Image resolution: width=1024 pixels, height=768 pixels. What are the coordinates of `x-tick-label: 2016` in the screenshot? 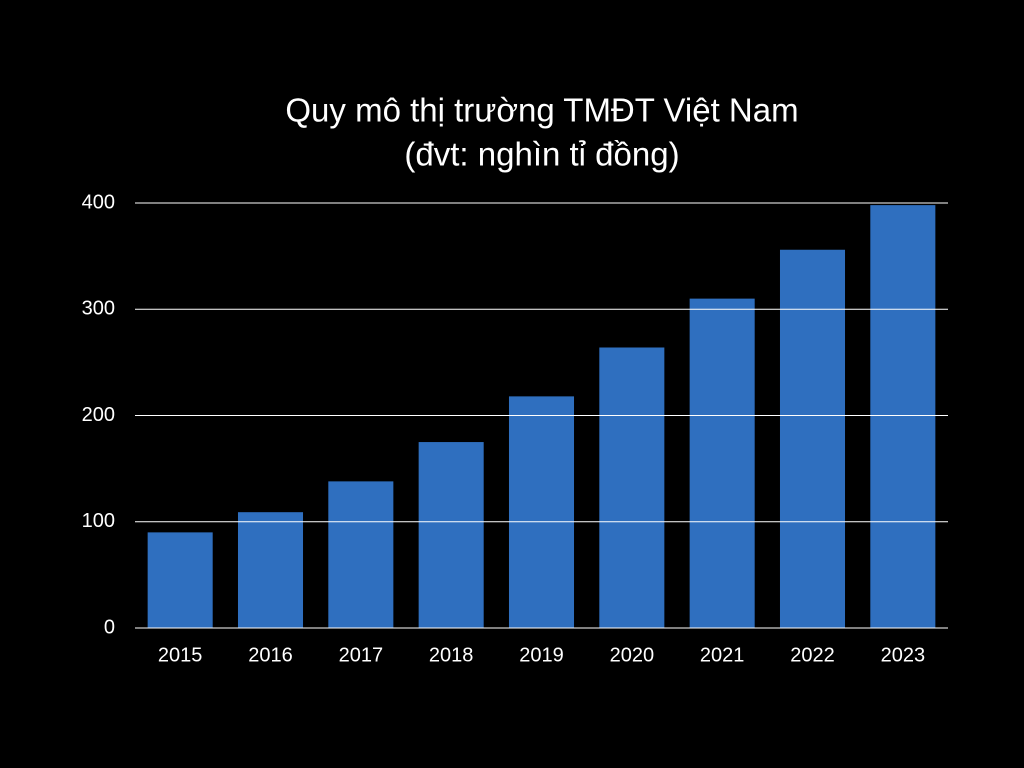 It's located at (270, 655).